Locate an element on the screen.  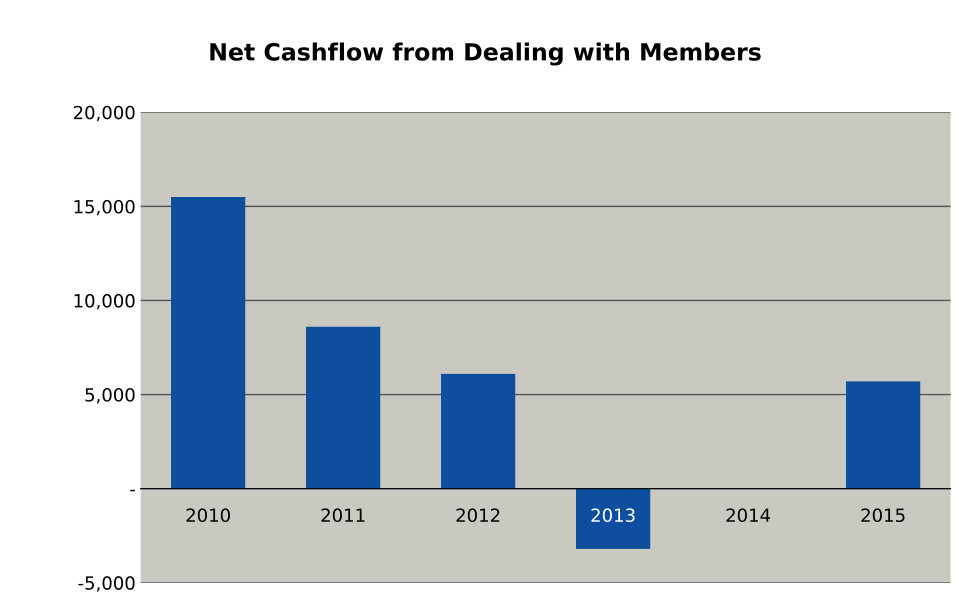
y-tick-label: - is located at coordinates (132, 491).